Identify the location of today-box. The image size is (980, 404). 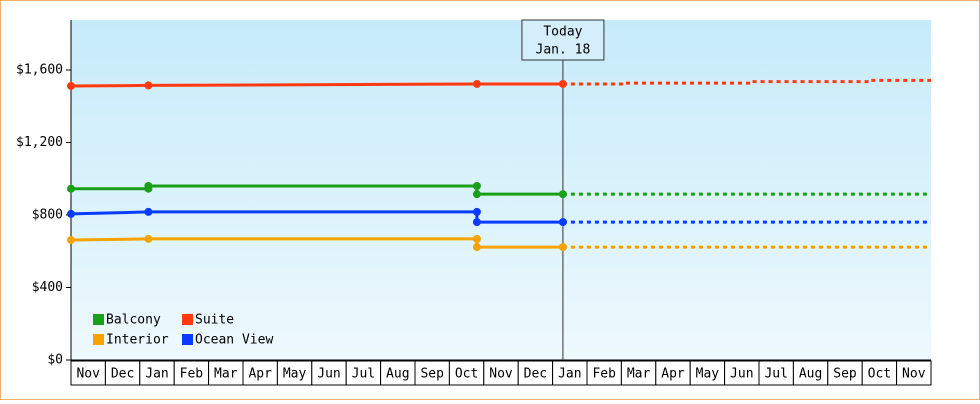
(563, 40).